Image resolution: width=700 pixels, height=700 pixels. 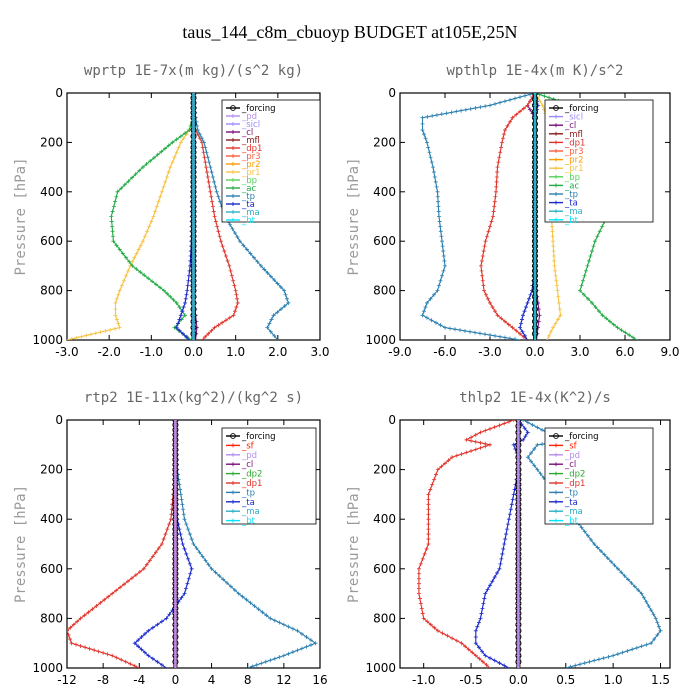 I want to click on legend-marker-sicl, so click(x=556, y=116).